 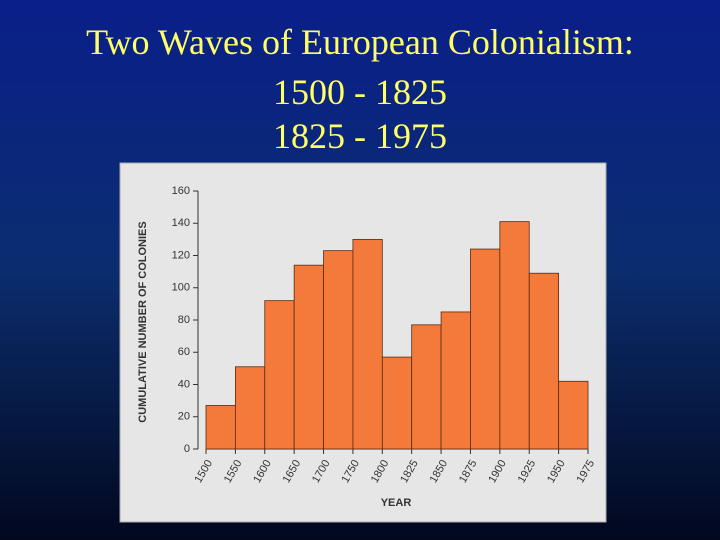 What do you see at coordinates (181, 288) in the screenshot?
I see `y-tick-label: 100` at bounding box center [181, 288].